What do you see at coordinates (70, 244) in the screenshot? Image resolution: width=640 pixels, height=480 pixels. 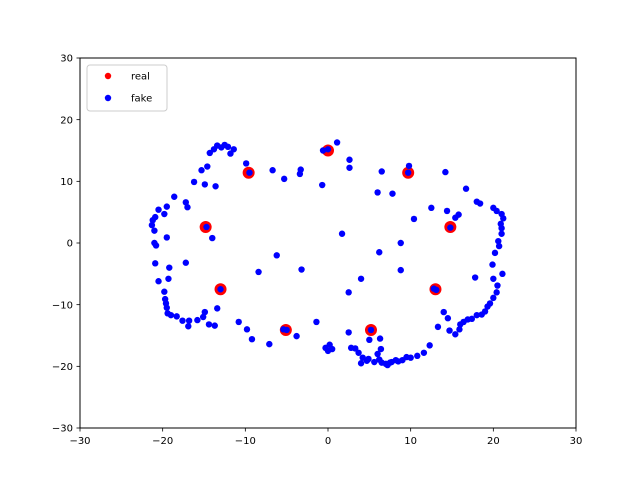 I see `y-tick-label: 0` at bounding box center [70, 244].